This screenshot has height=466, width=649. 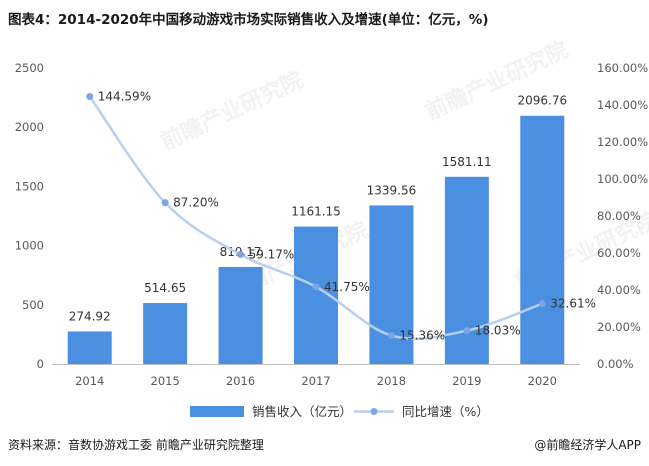 What do you see at coordinates (347, 287) in the screenshot?
I see `growth-rate-label-2017: 41.75%` at bounding box center [347, 287].